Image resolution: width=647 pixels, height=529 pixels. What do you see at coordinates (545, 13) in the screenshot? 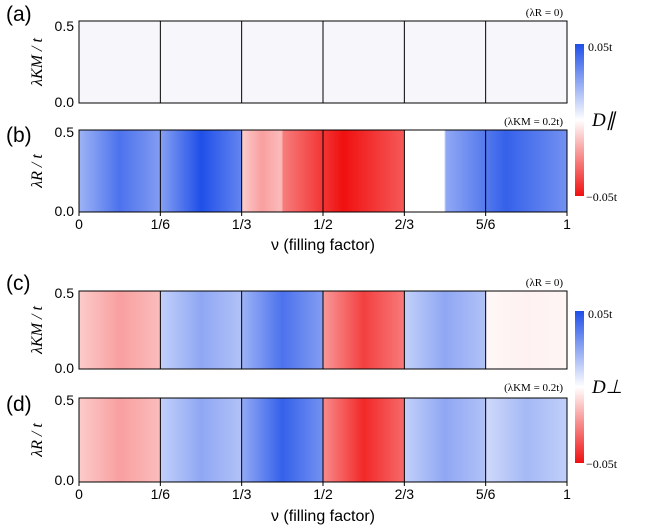
I see `panel-a-annotation: (λR = 0)` at bounding box center [545, 13].